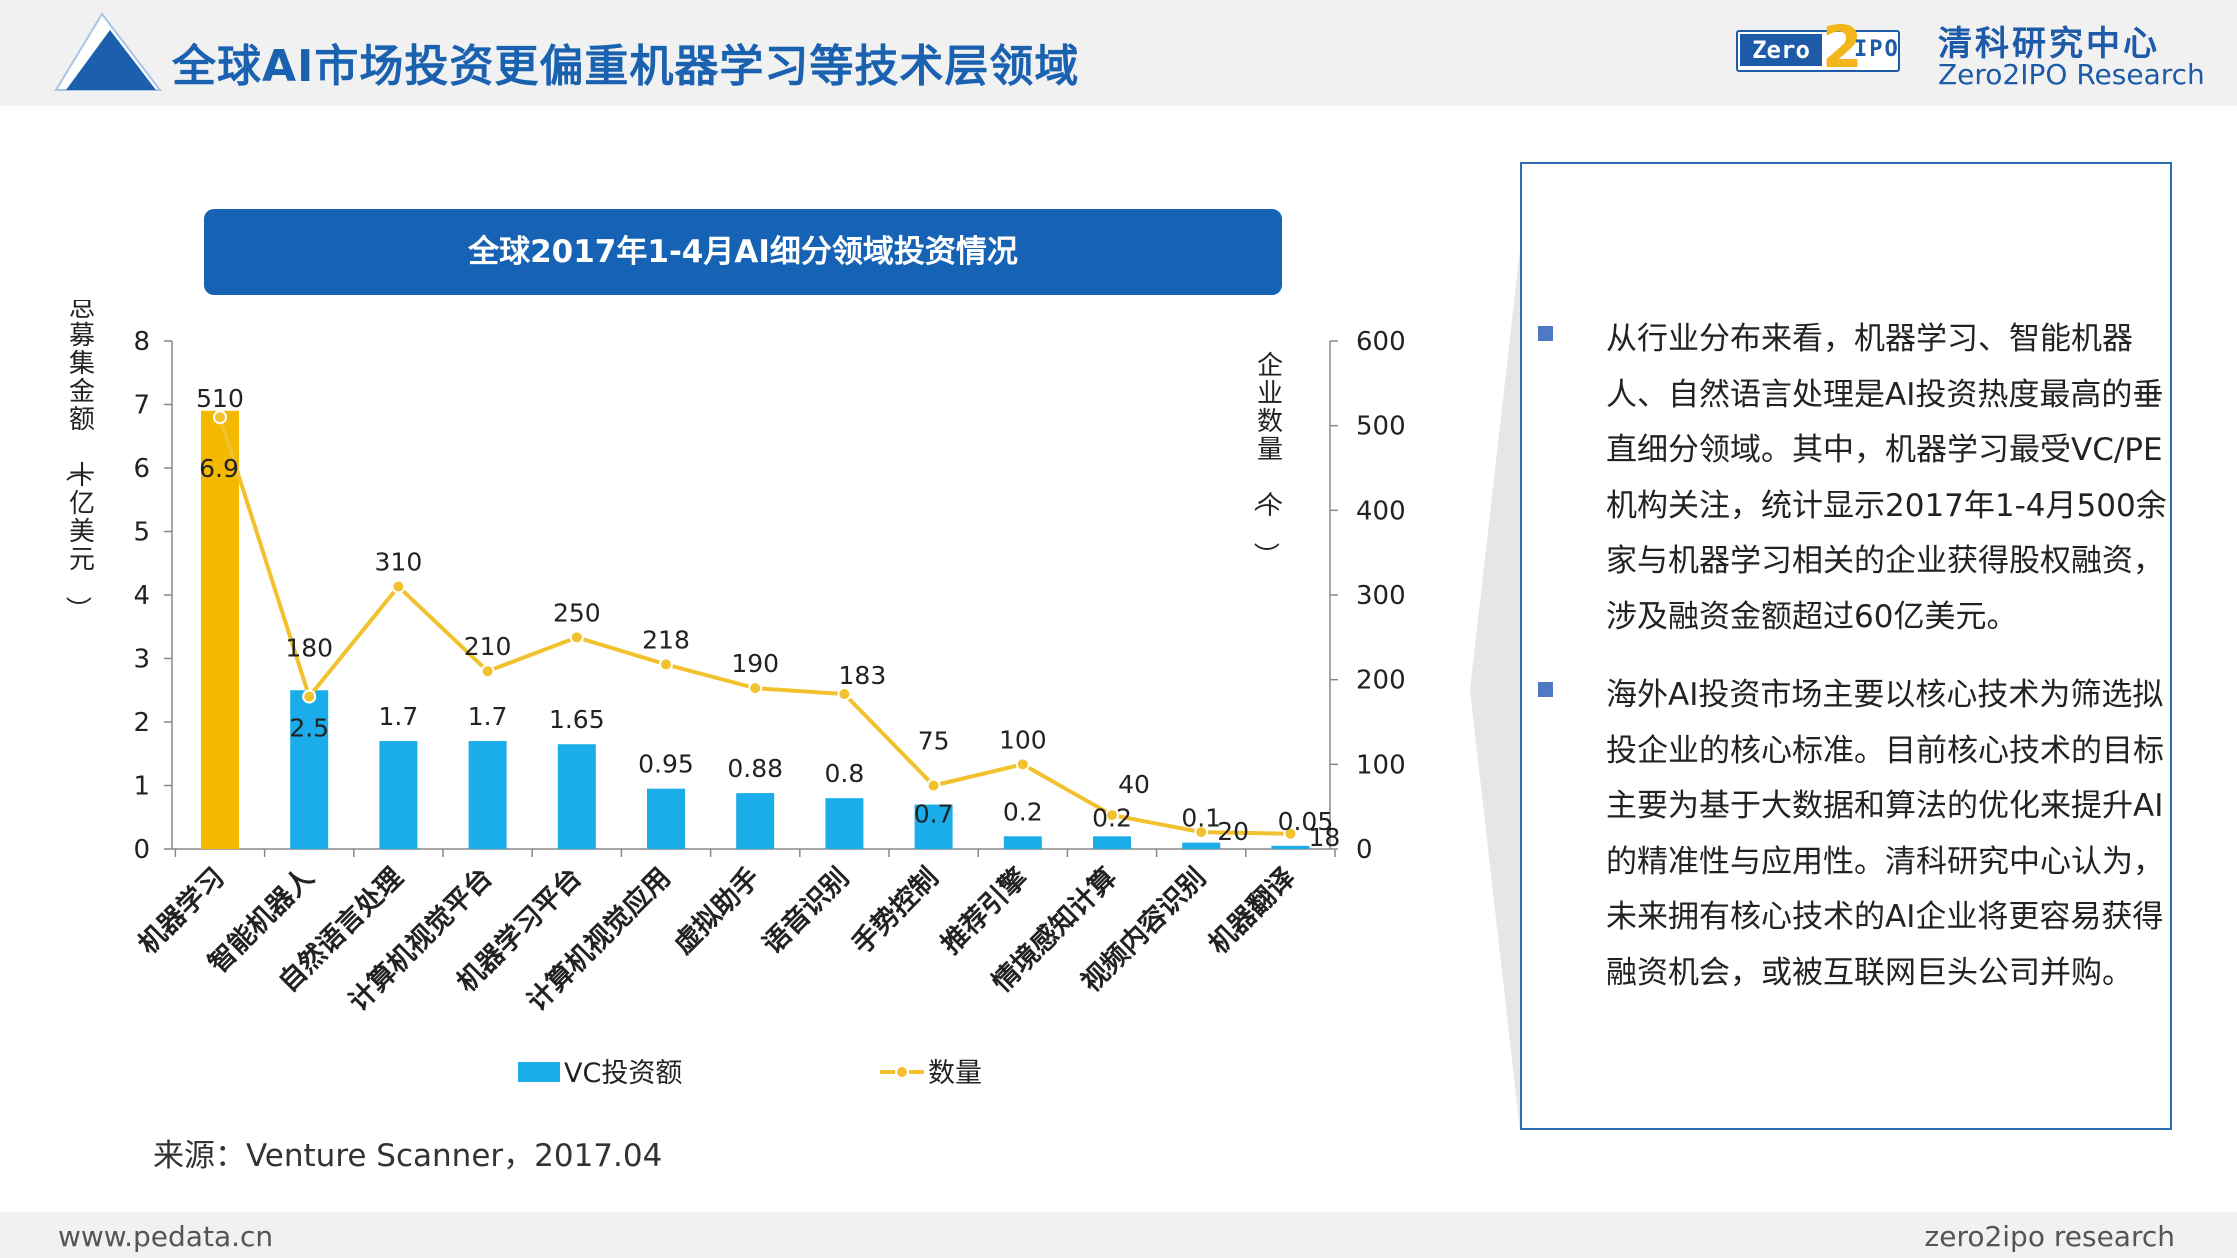  I want to click on left-tick-label: 0, so click(141, 850).